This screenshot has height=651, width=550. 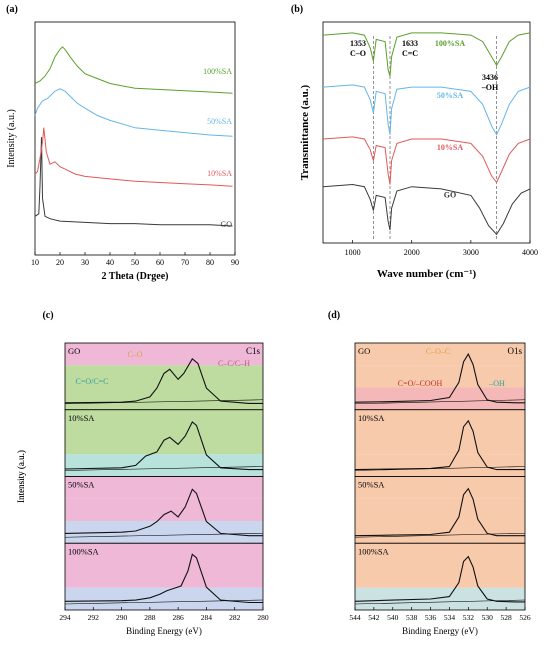 I want to click on y-axis-label-d: Intensity (a.u.), so click(x=21, y=476).